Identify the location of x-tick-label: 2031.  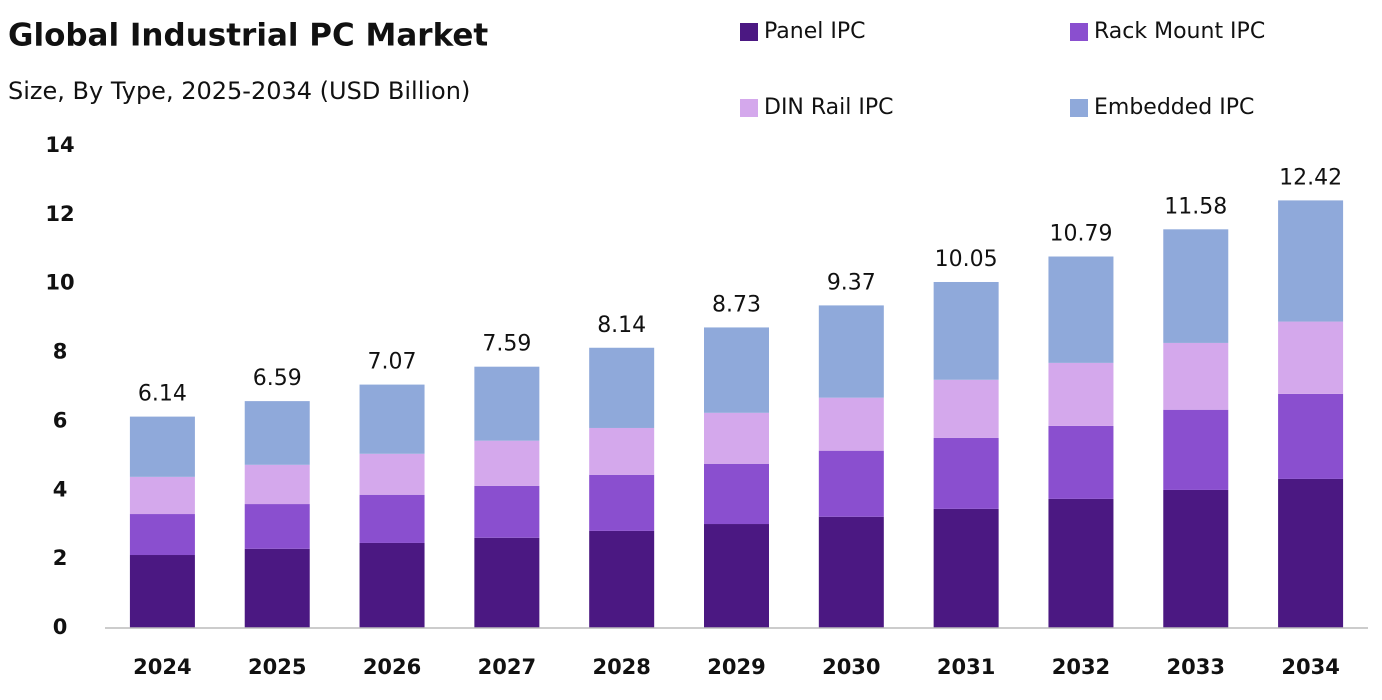
(966, 667).